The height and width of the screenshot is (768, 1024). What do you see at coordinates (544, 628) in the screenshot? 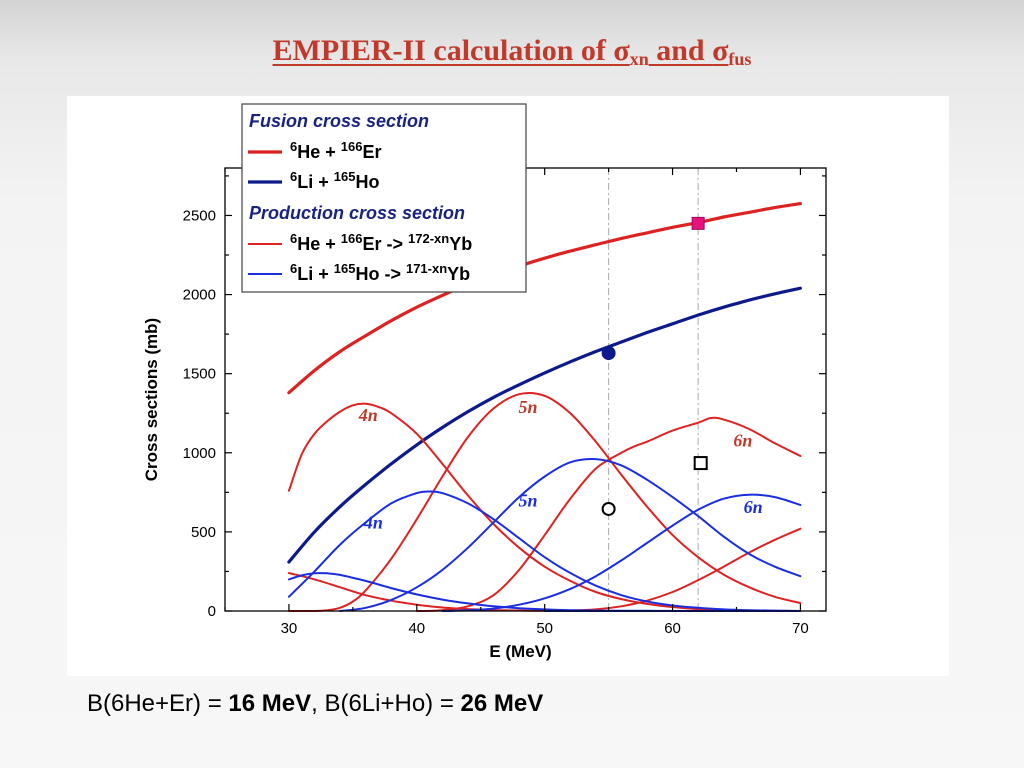
I see `x-tick-label: 50` at bounding box center [544, 628].